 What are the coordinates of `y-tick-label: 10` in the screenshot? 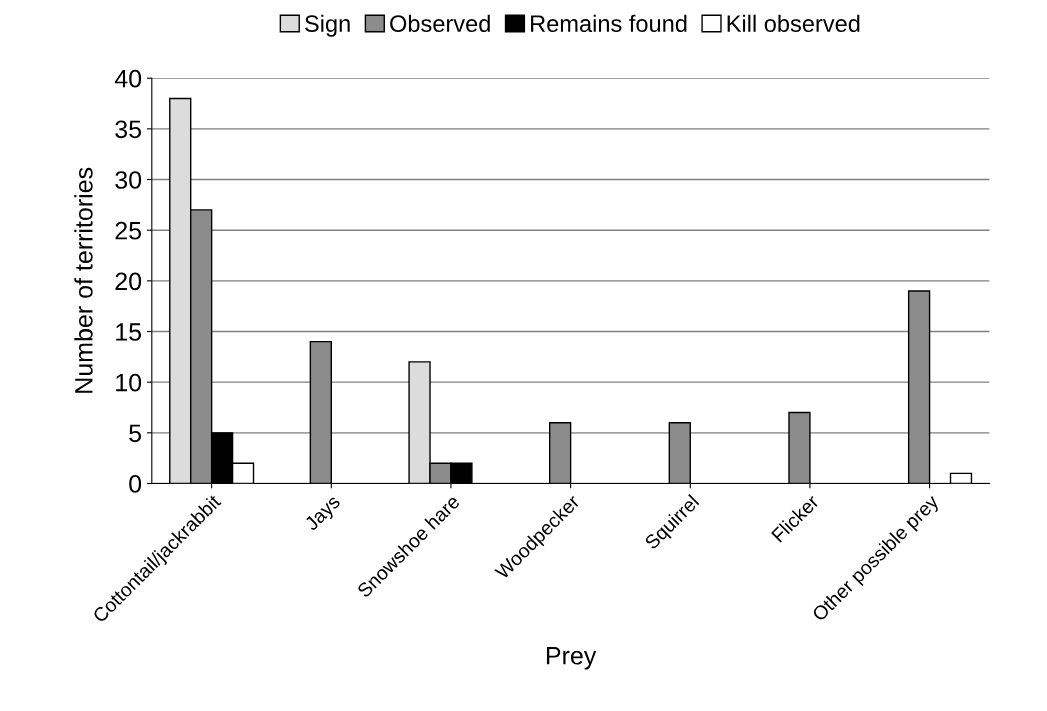 It's located at (129, 382).